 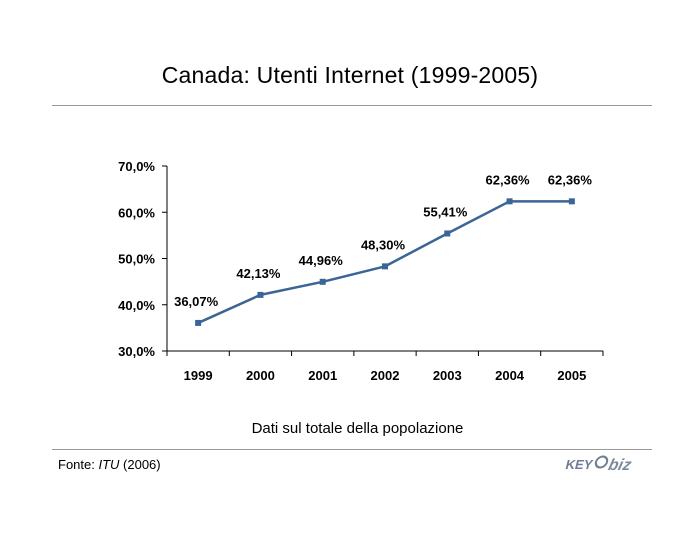 I want to click on series-line-group, so click(x=384, y=262).